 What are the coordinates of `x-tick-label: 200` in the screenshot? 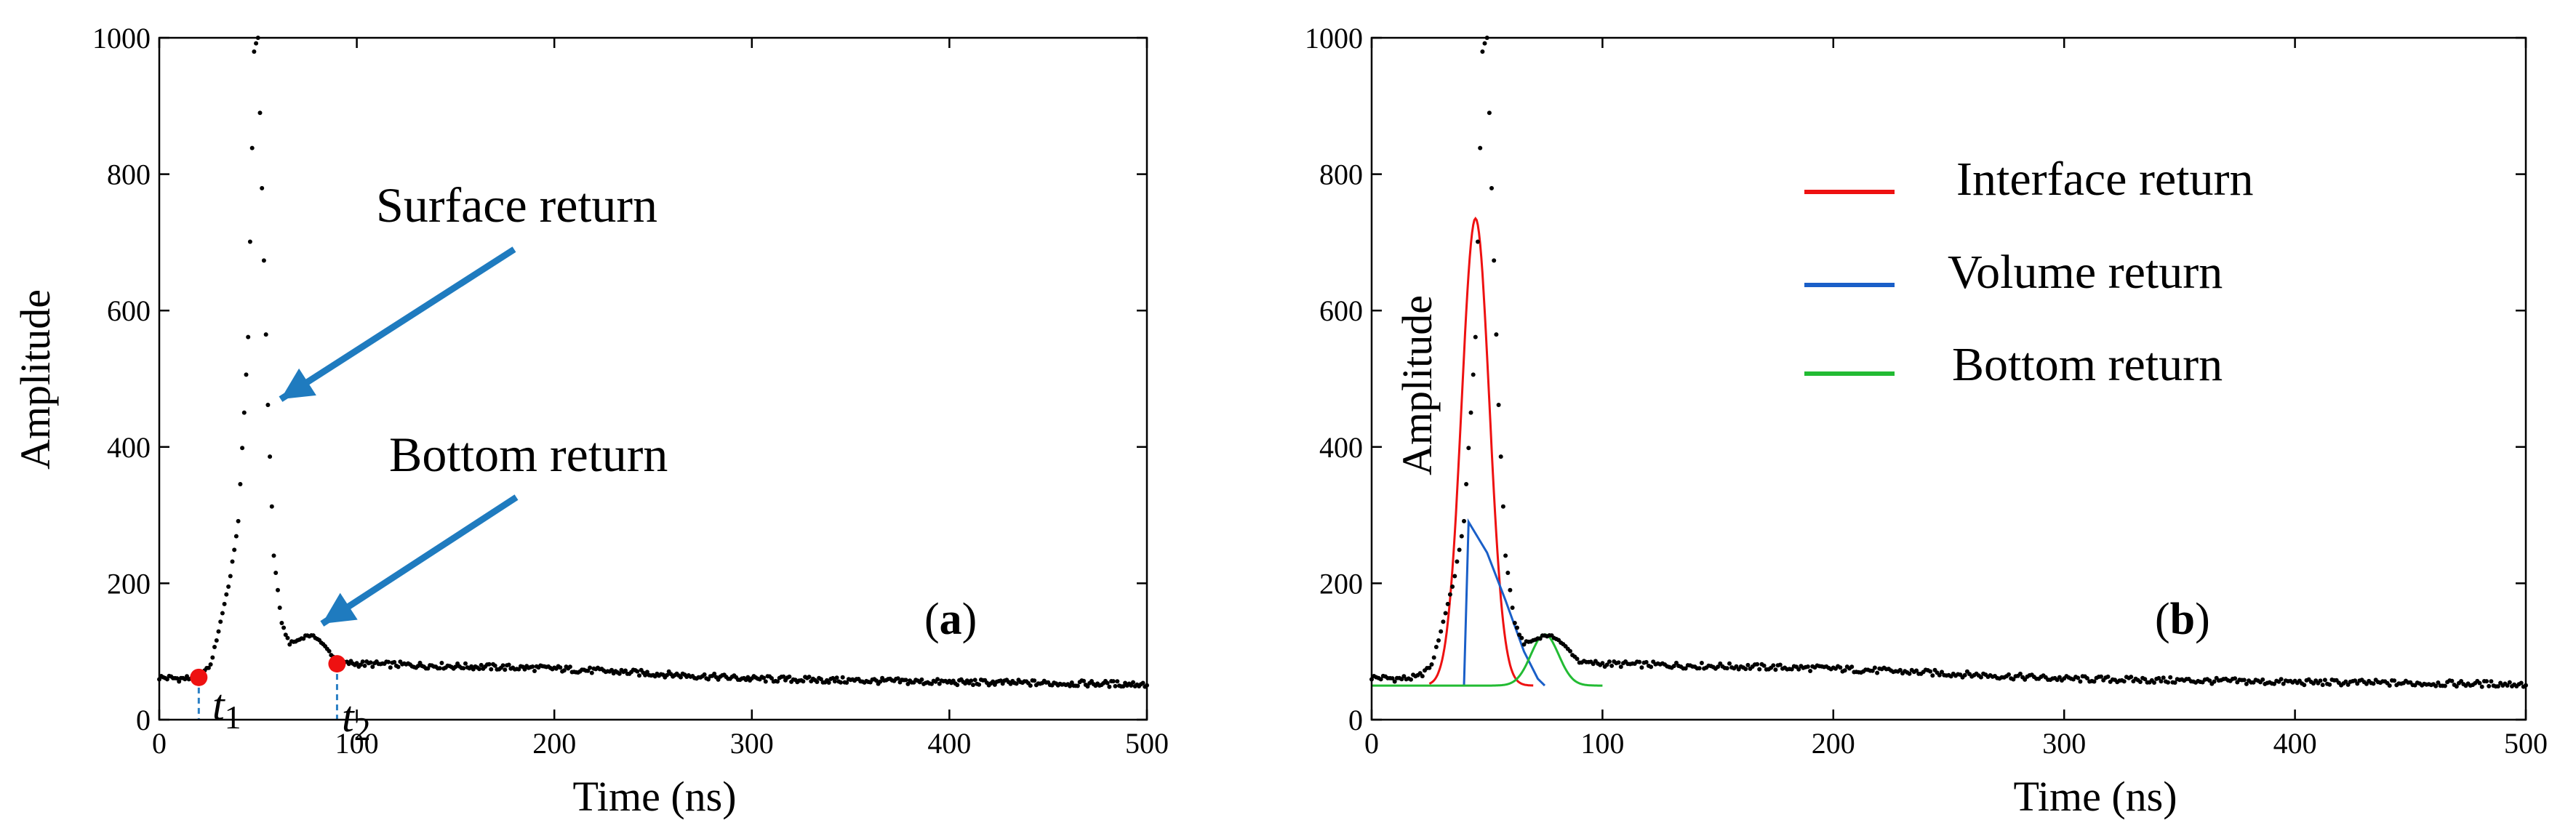 It's located at (554, 743).